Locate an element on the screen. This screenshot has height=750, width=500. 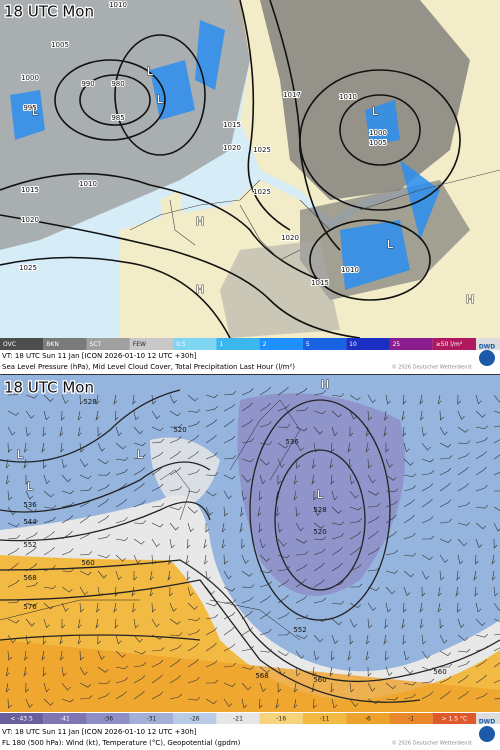
legend-label: -6 is located at coordinates (368, 719).